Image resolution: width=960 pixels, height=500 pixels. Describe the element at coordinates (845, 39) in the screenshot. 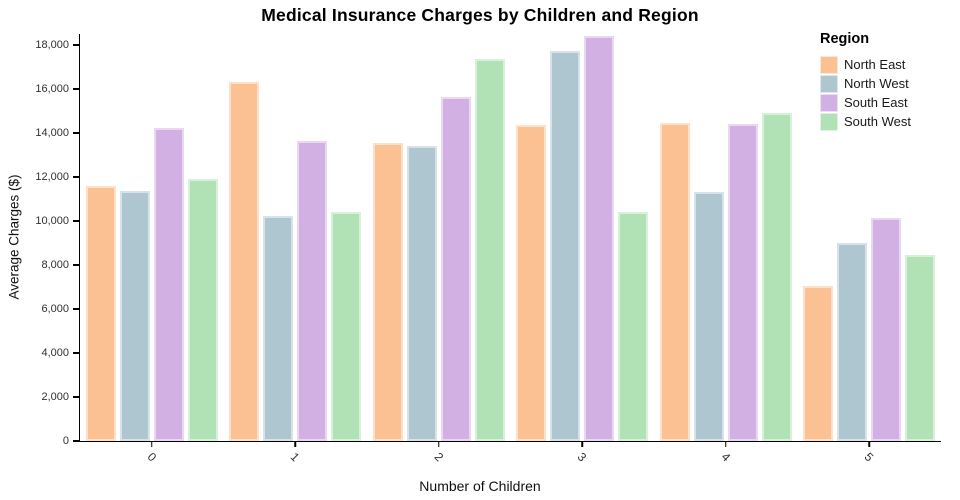

I see `legend-title: Region` at that location.